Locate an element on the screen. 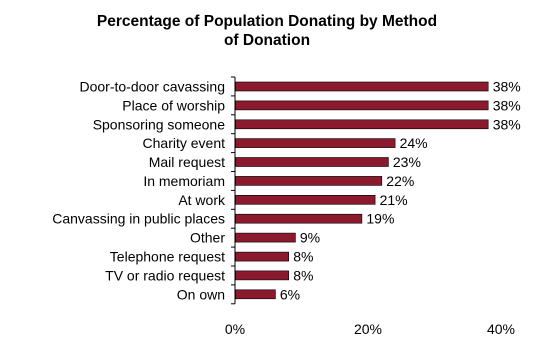 This screenshot has height=342, width=534. category-label-2: Sponsoring someone is located at coordinates (159, 124).